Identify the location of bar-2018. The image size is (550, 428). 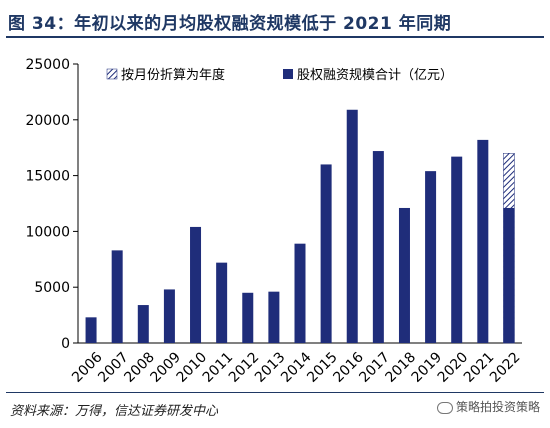
(404, 275).